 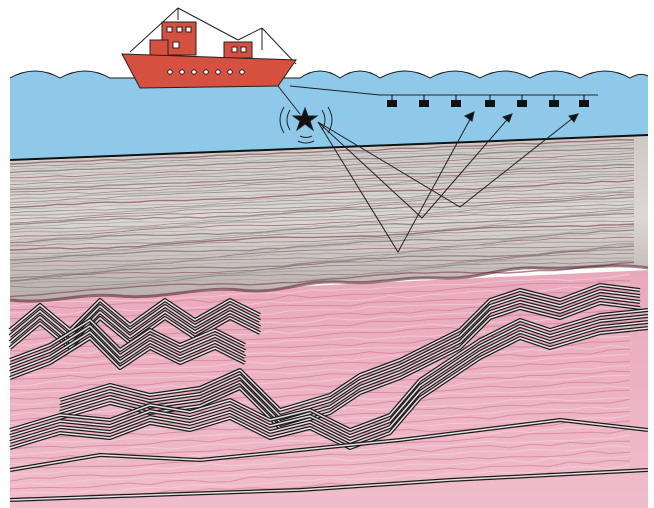 I want to click on hydrophones, so click(x=488, y=101).